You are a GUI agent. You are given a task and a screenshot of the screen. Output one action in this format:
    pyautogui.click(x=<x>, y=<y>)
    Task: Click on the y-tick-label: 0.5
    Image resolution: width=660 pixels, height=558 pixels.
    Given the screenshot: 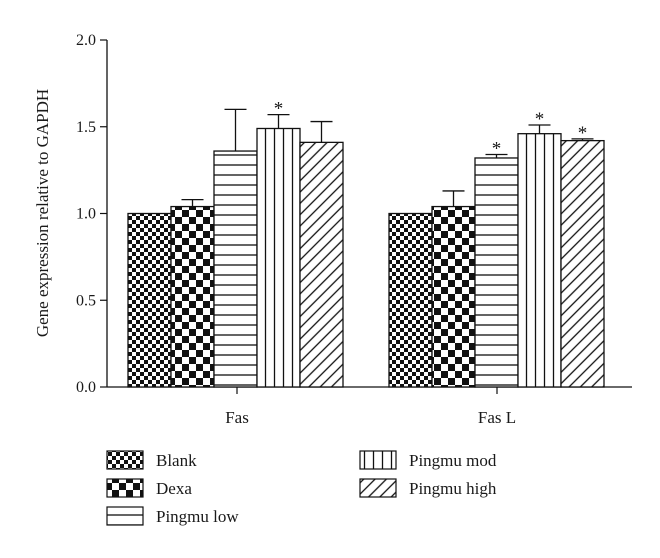 What is the action you would take?
    pyautogui.click(x=86, y=300)
    